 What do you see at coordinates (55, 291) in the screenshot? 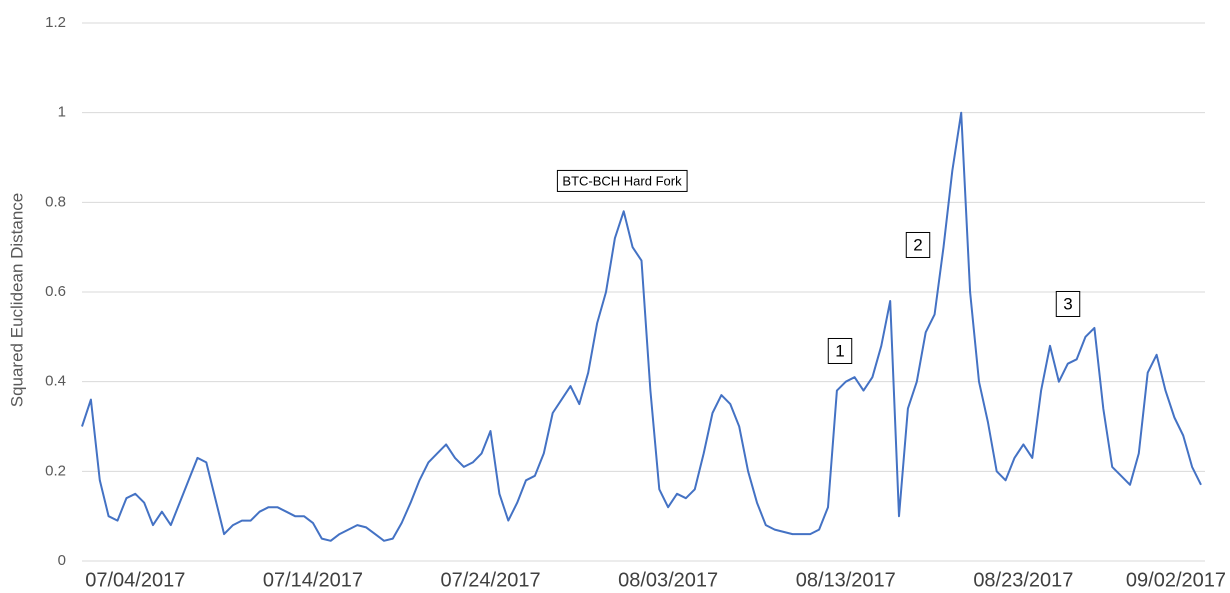
I see `y-tick-label: 0.6` at bounding box center [55, 291].